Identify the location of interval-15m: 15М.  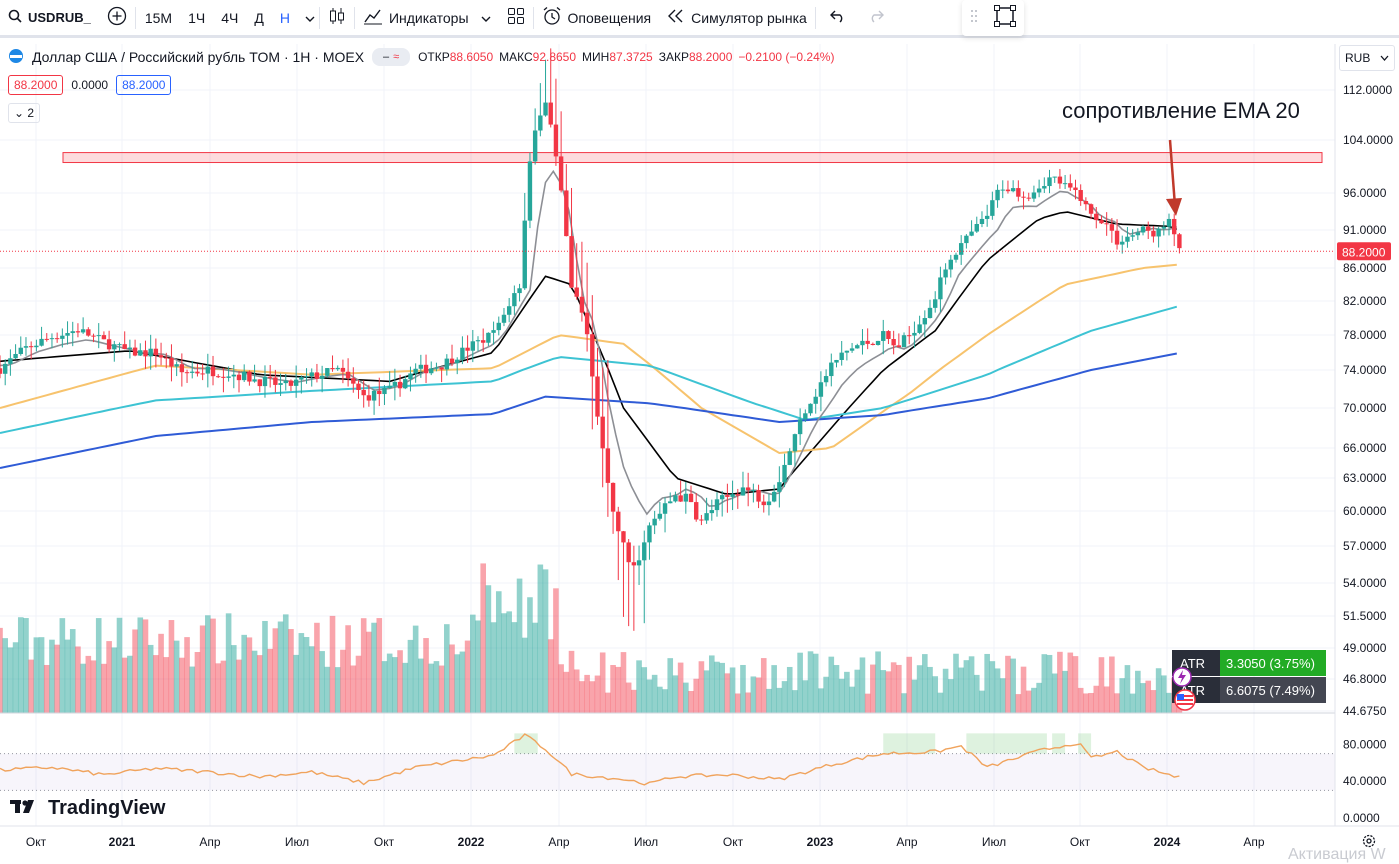
(158, 17).